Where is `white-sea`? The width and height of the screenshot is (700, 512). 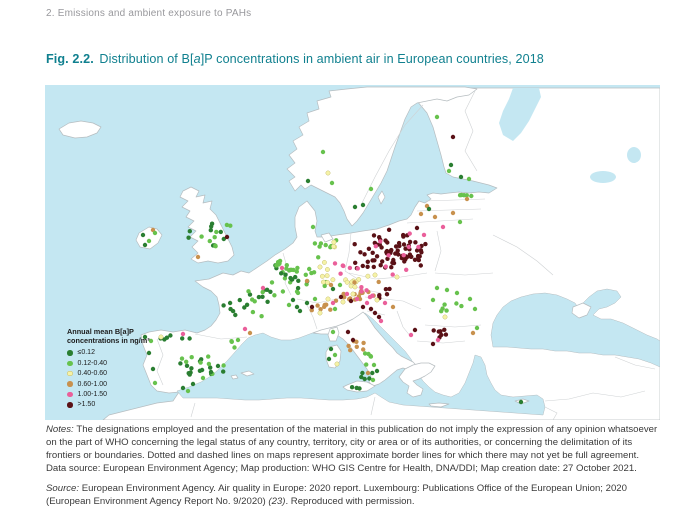 white-sea is located at coordinates (520, 114).